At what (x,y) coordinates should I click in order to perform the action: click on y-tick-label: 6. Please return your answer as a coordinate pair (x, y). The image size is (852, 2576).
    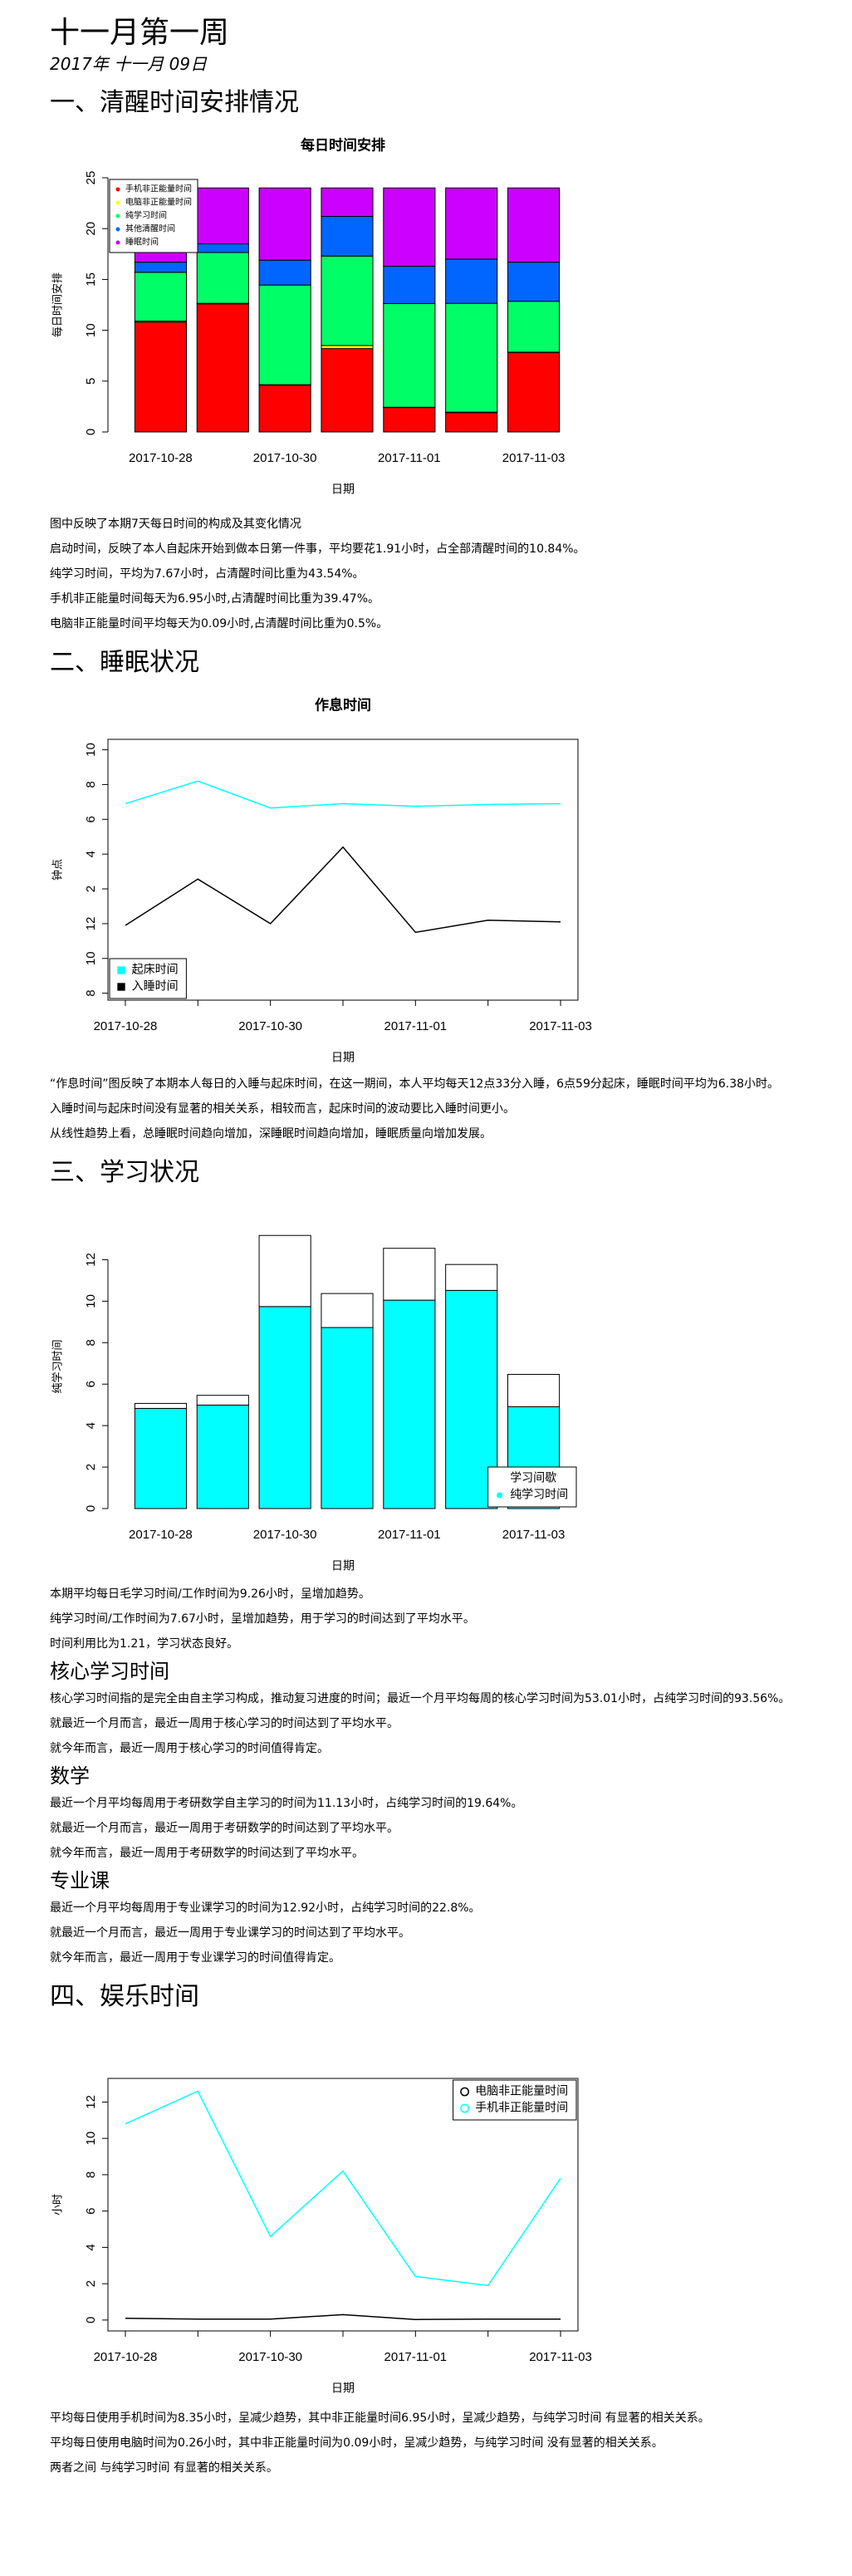
    Looking at the image, I should click on (91, 2210).